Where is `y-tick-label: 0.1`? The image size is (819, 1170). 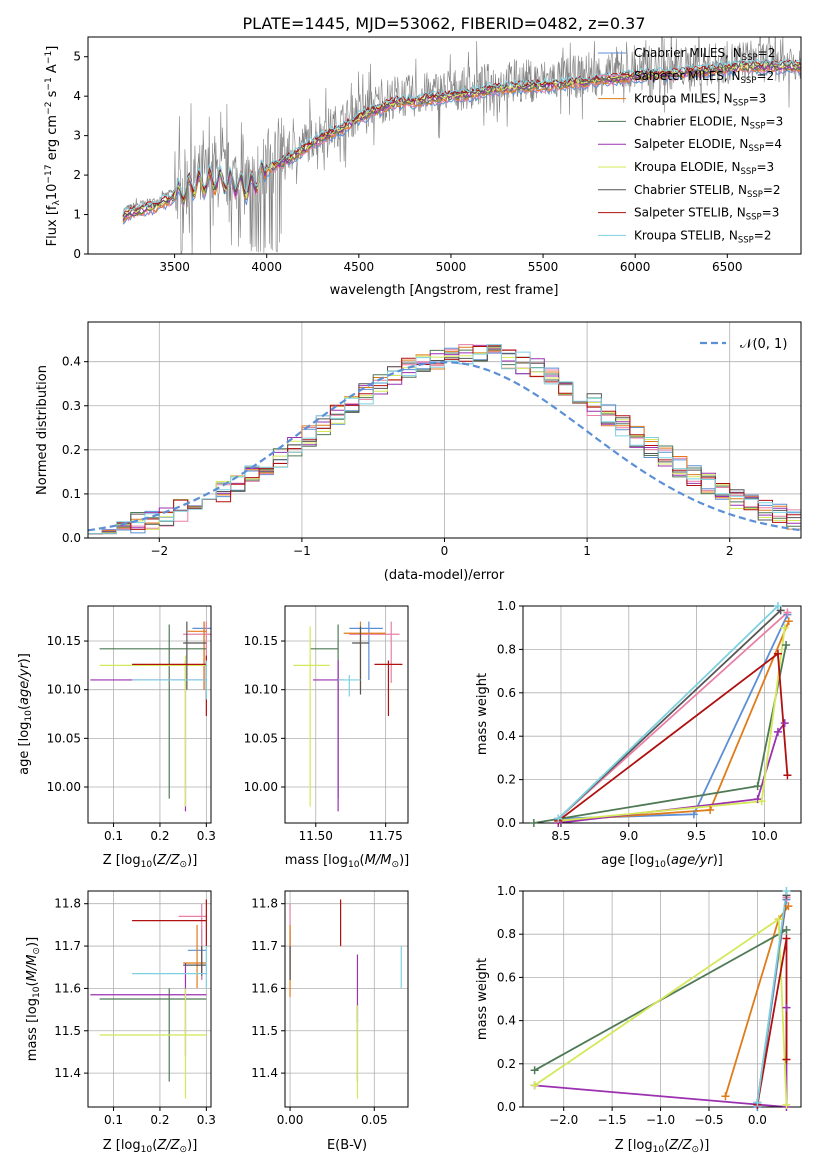
y-tick-label: 0.1 is located at coordinates (71, 494).